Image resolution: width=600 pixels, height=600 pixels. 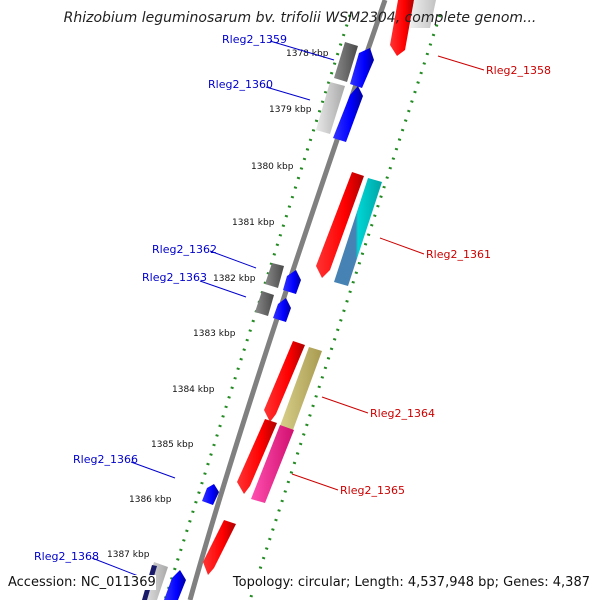 What do you see at coordinates (128, 555) in the screenshot?
I see `tick-label: 1387 kbp` at bounding box center [128, 555].